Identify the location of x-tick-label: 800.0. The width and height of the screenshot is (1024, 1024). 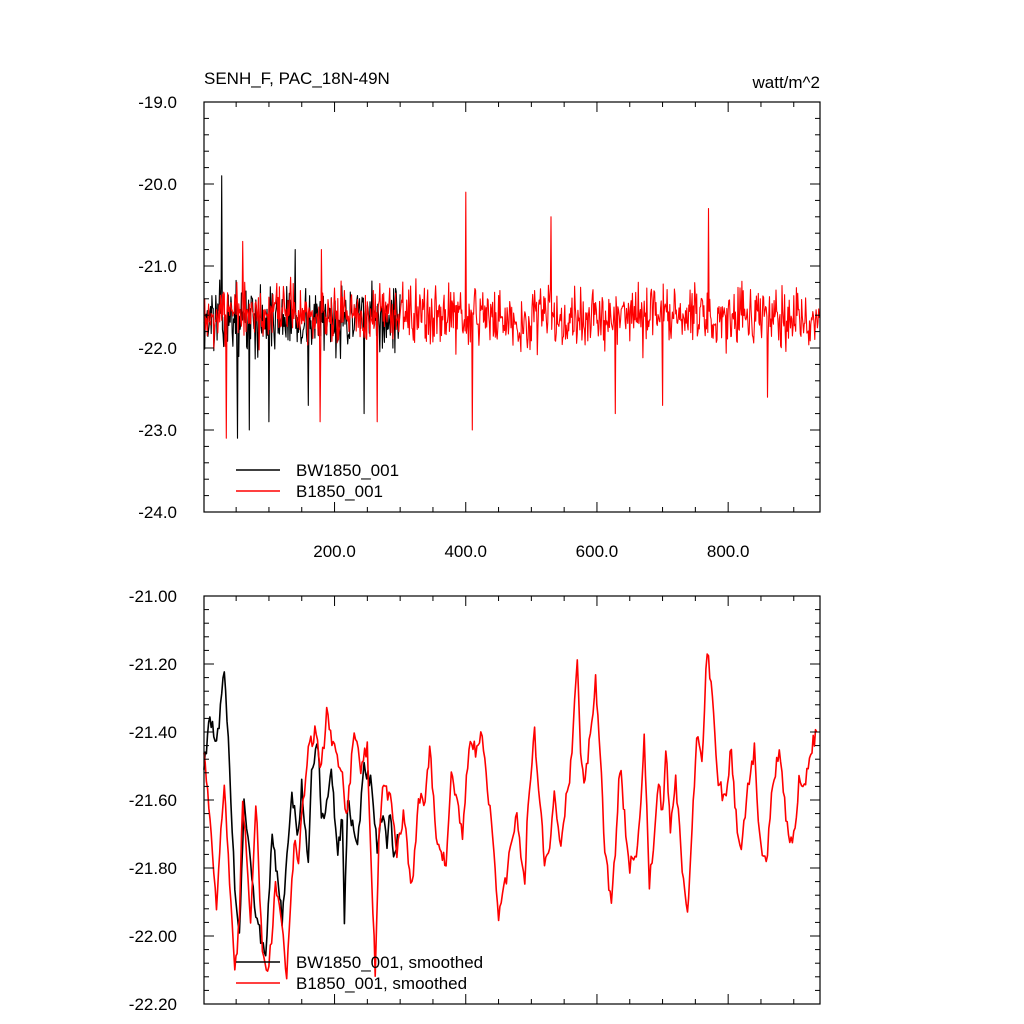
(728, 551).